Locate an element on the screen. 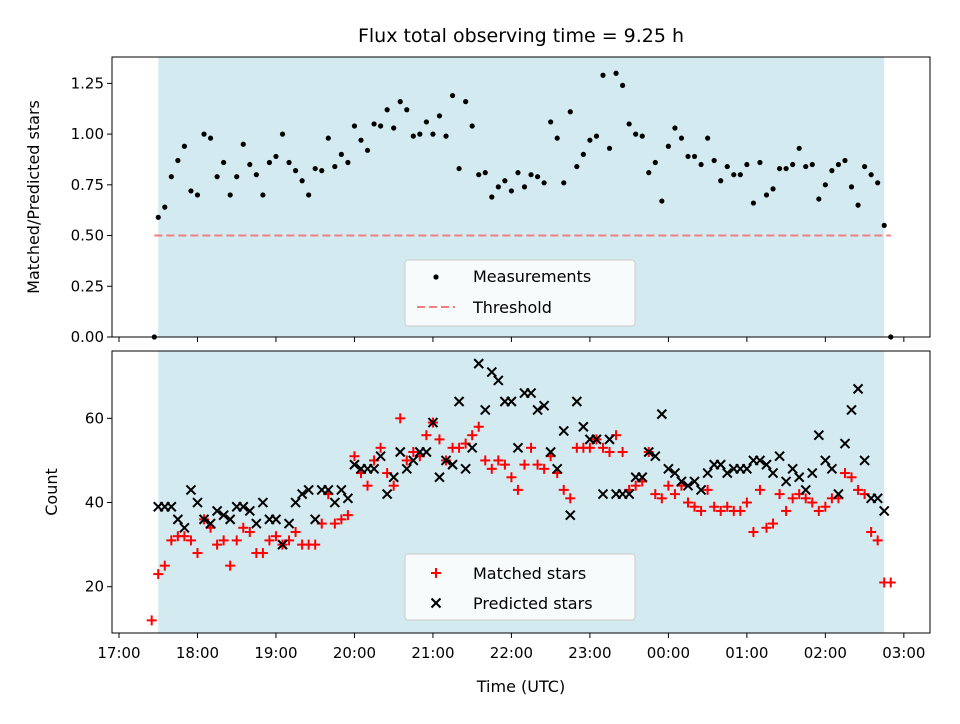 The width and height of the screenshot is (960, 724). top-y-axis-label: Matched/Predicted stars is located at coordinates (33, 197).